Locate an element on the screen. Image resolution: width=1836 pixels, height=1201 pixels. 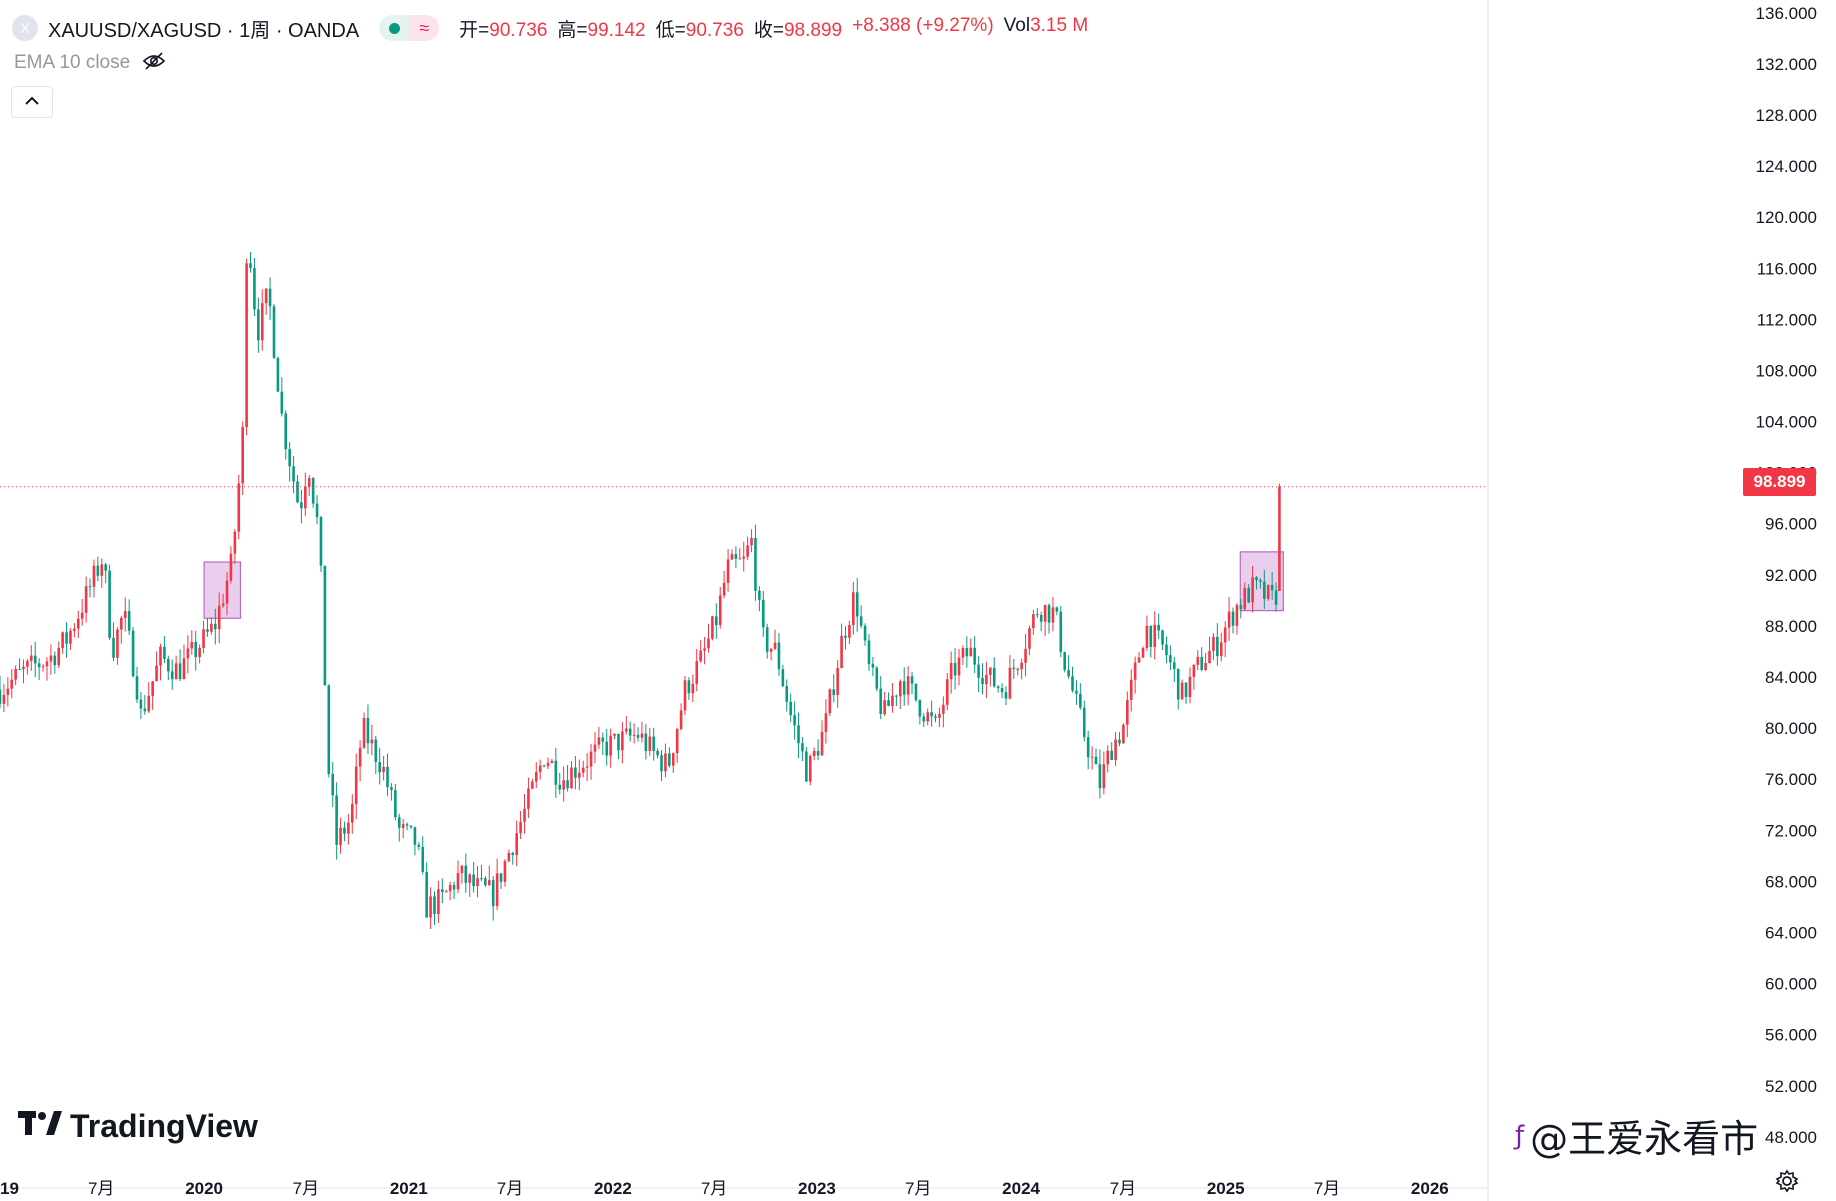
y-tick-label: 80.000 is located at coordinates (1791, 728).